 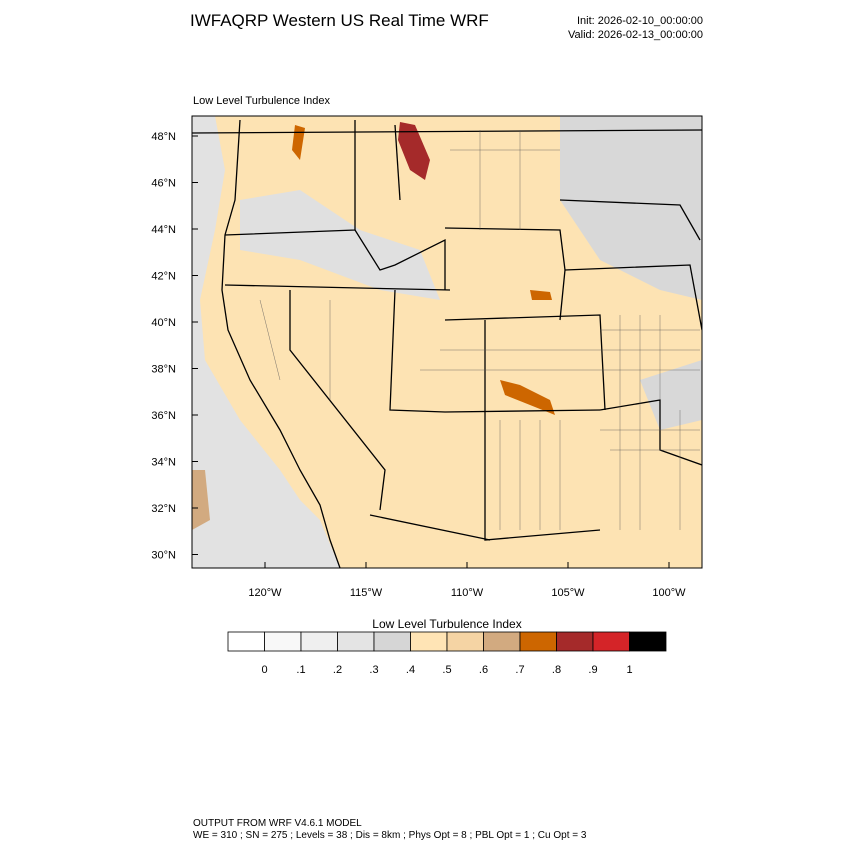 What do you see at coordinates (446, 670) in the screenshot?
I see `colorbar-label: .5` at bounding box center [446, 670].